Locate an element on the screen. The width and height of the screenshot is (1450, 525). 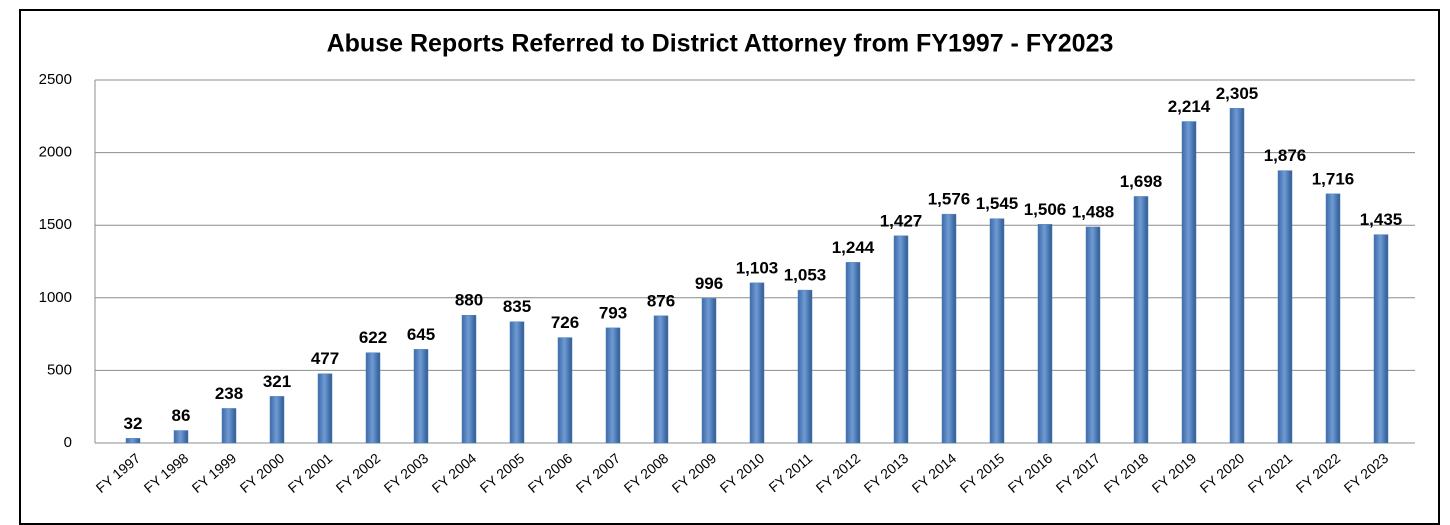
y-tick-label: 2500 is located at coordinates (55, 79).